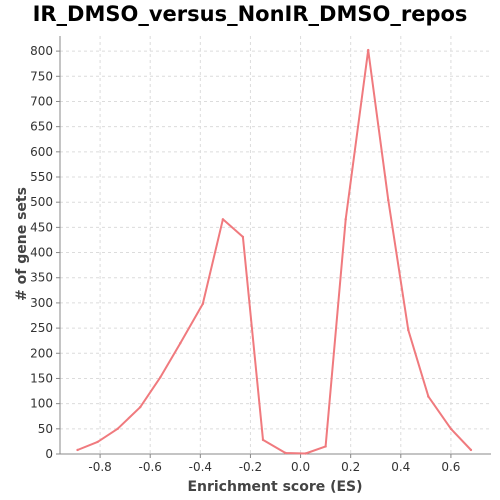 This screenshot has height=500, width=500. Describe the element at coordinates (41, 253) in the screenshot. I see `y-tick-label: 400` at that location.